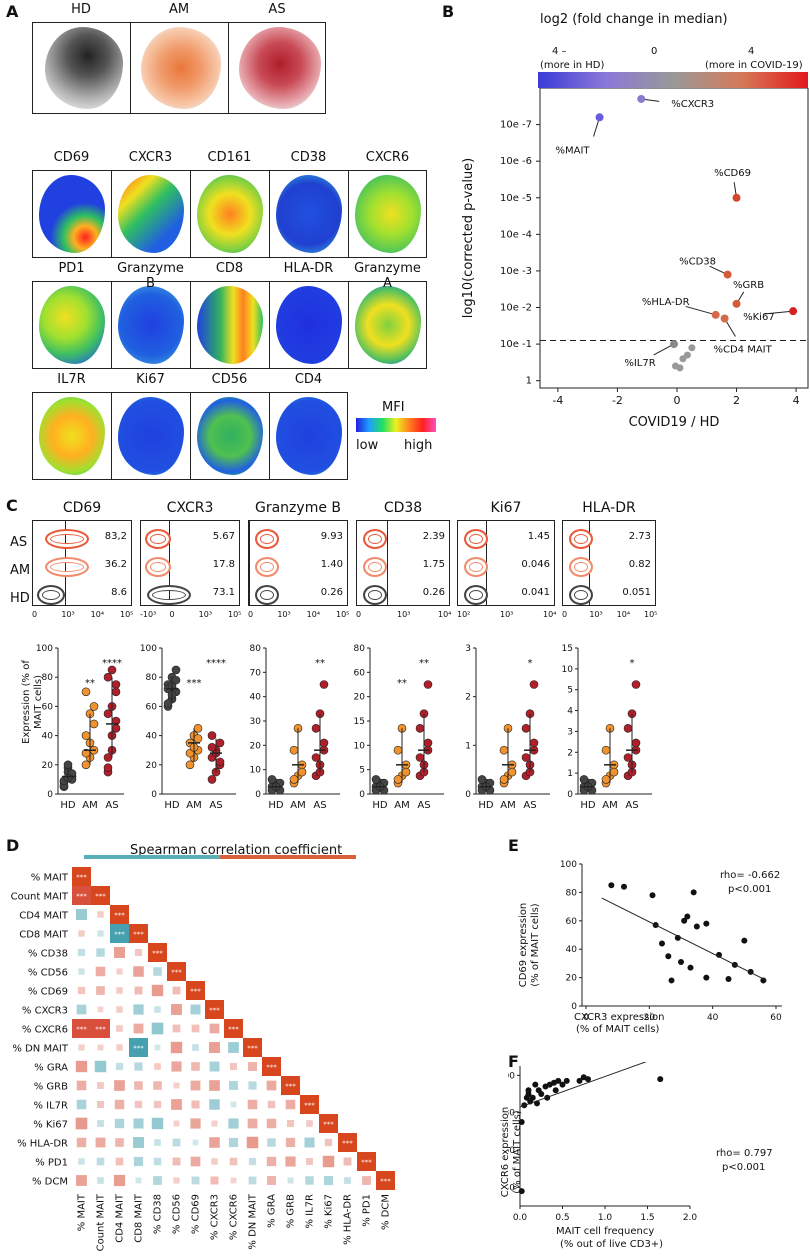 The height and width of the screenshot is (1257, 810). What do you see at coordinates (751, 51) in the screenshot?
I see `volcano-scale-right: 4` at bounding box center [751, 51].